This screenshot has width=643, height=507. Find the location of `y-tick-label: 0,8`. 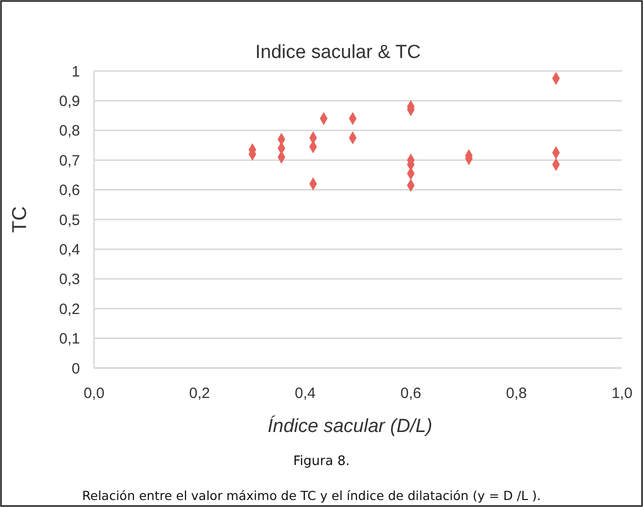

y-tick-label: 0,8 is located at coordinates (69, 131).